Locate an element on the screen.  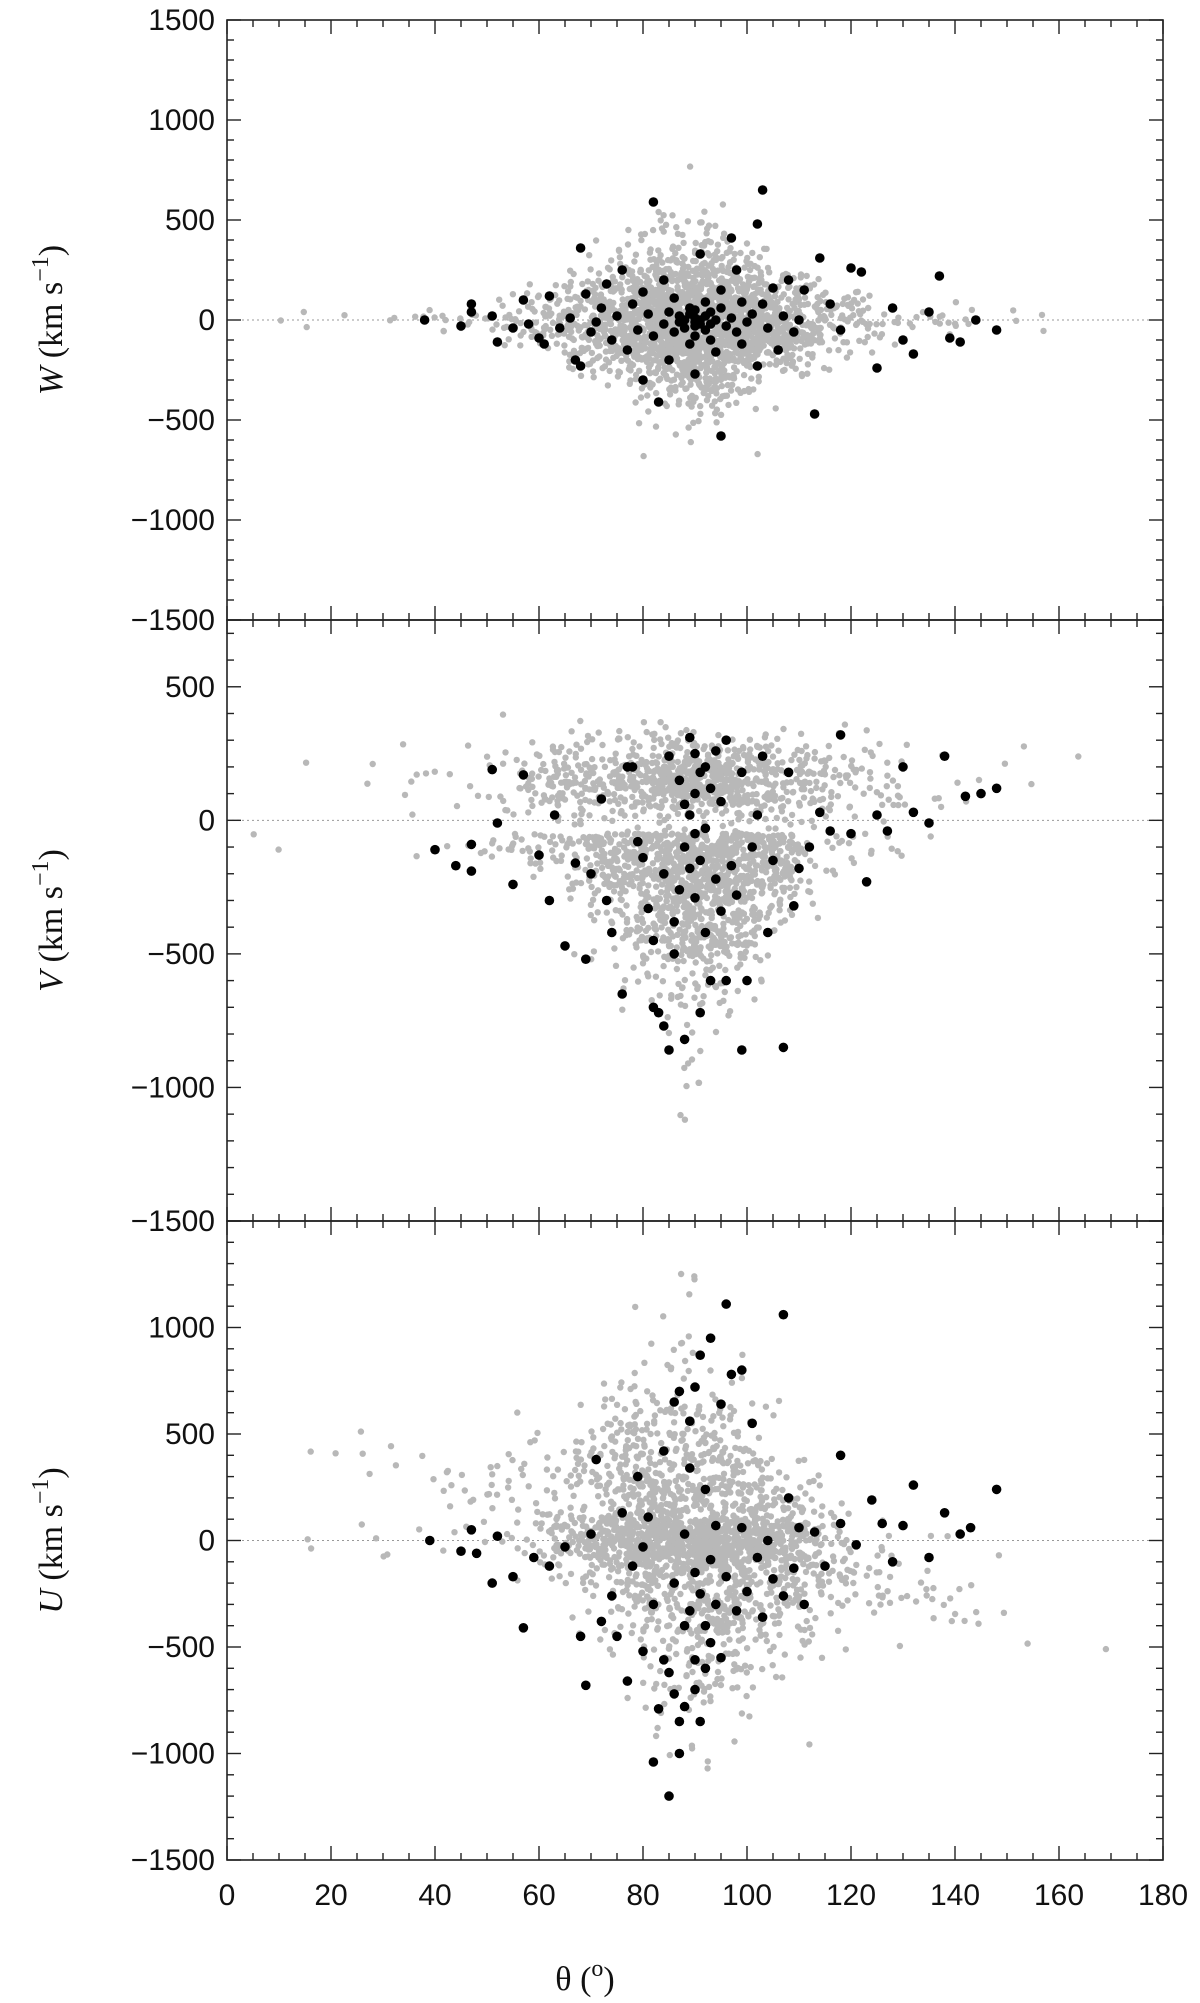
y-tick-label: −500 is located at coordinates (181, 954).